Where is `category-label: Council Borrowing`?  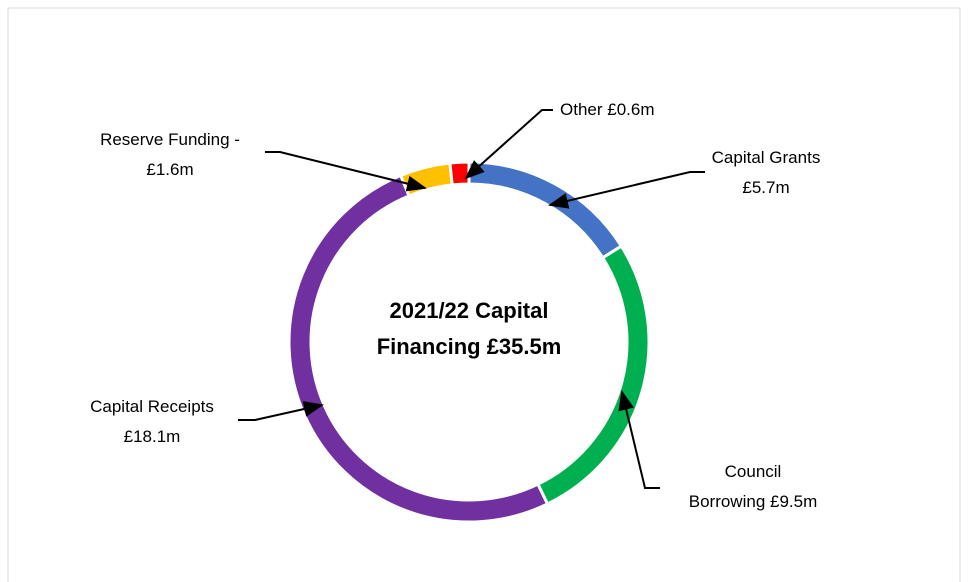 category-label: Council Borrowing is located at coordinates (735, 486).